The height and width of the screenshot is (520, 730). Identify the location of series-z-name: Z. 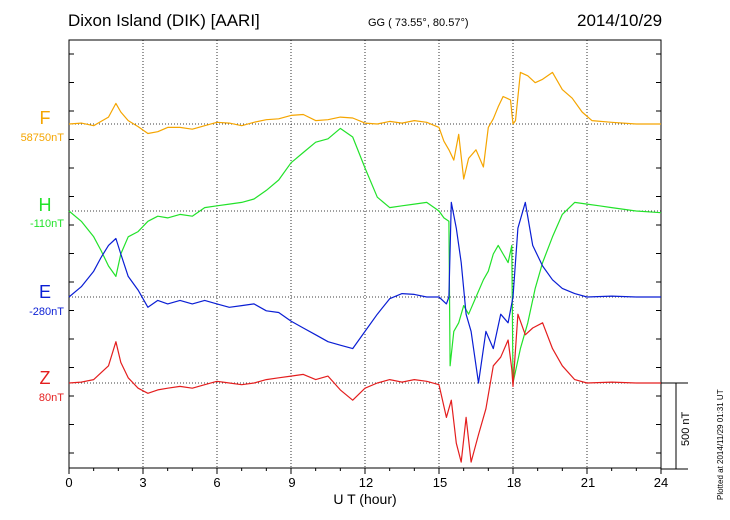
(45, 378).